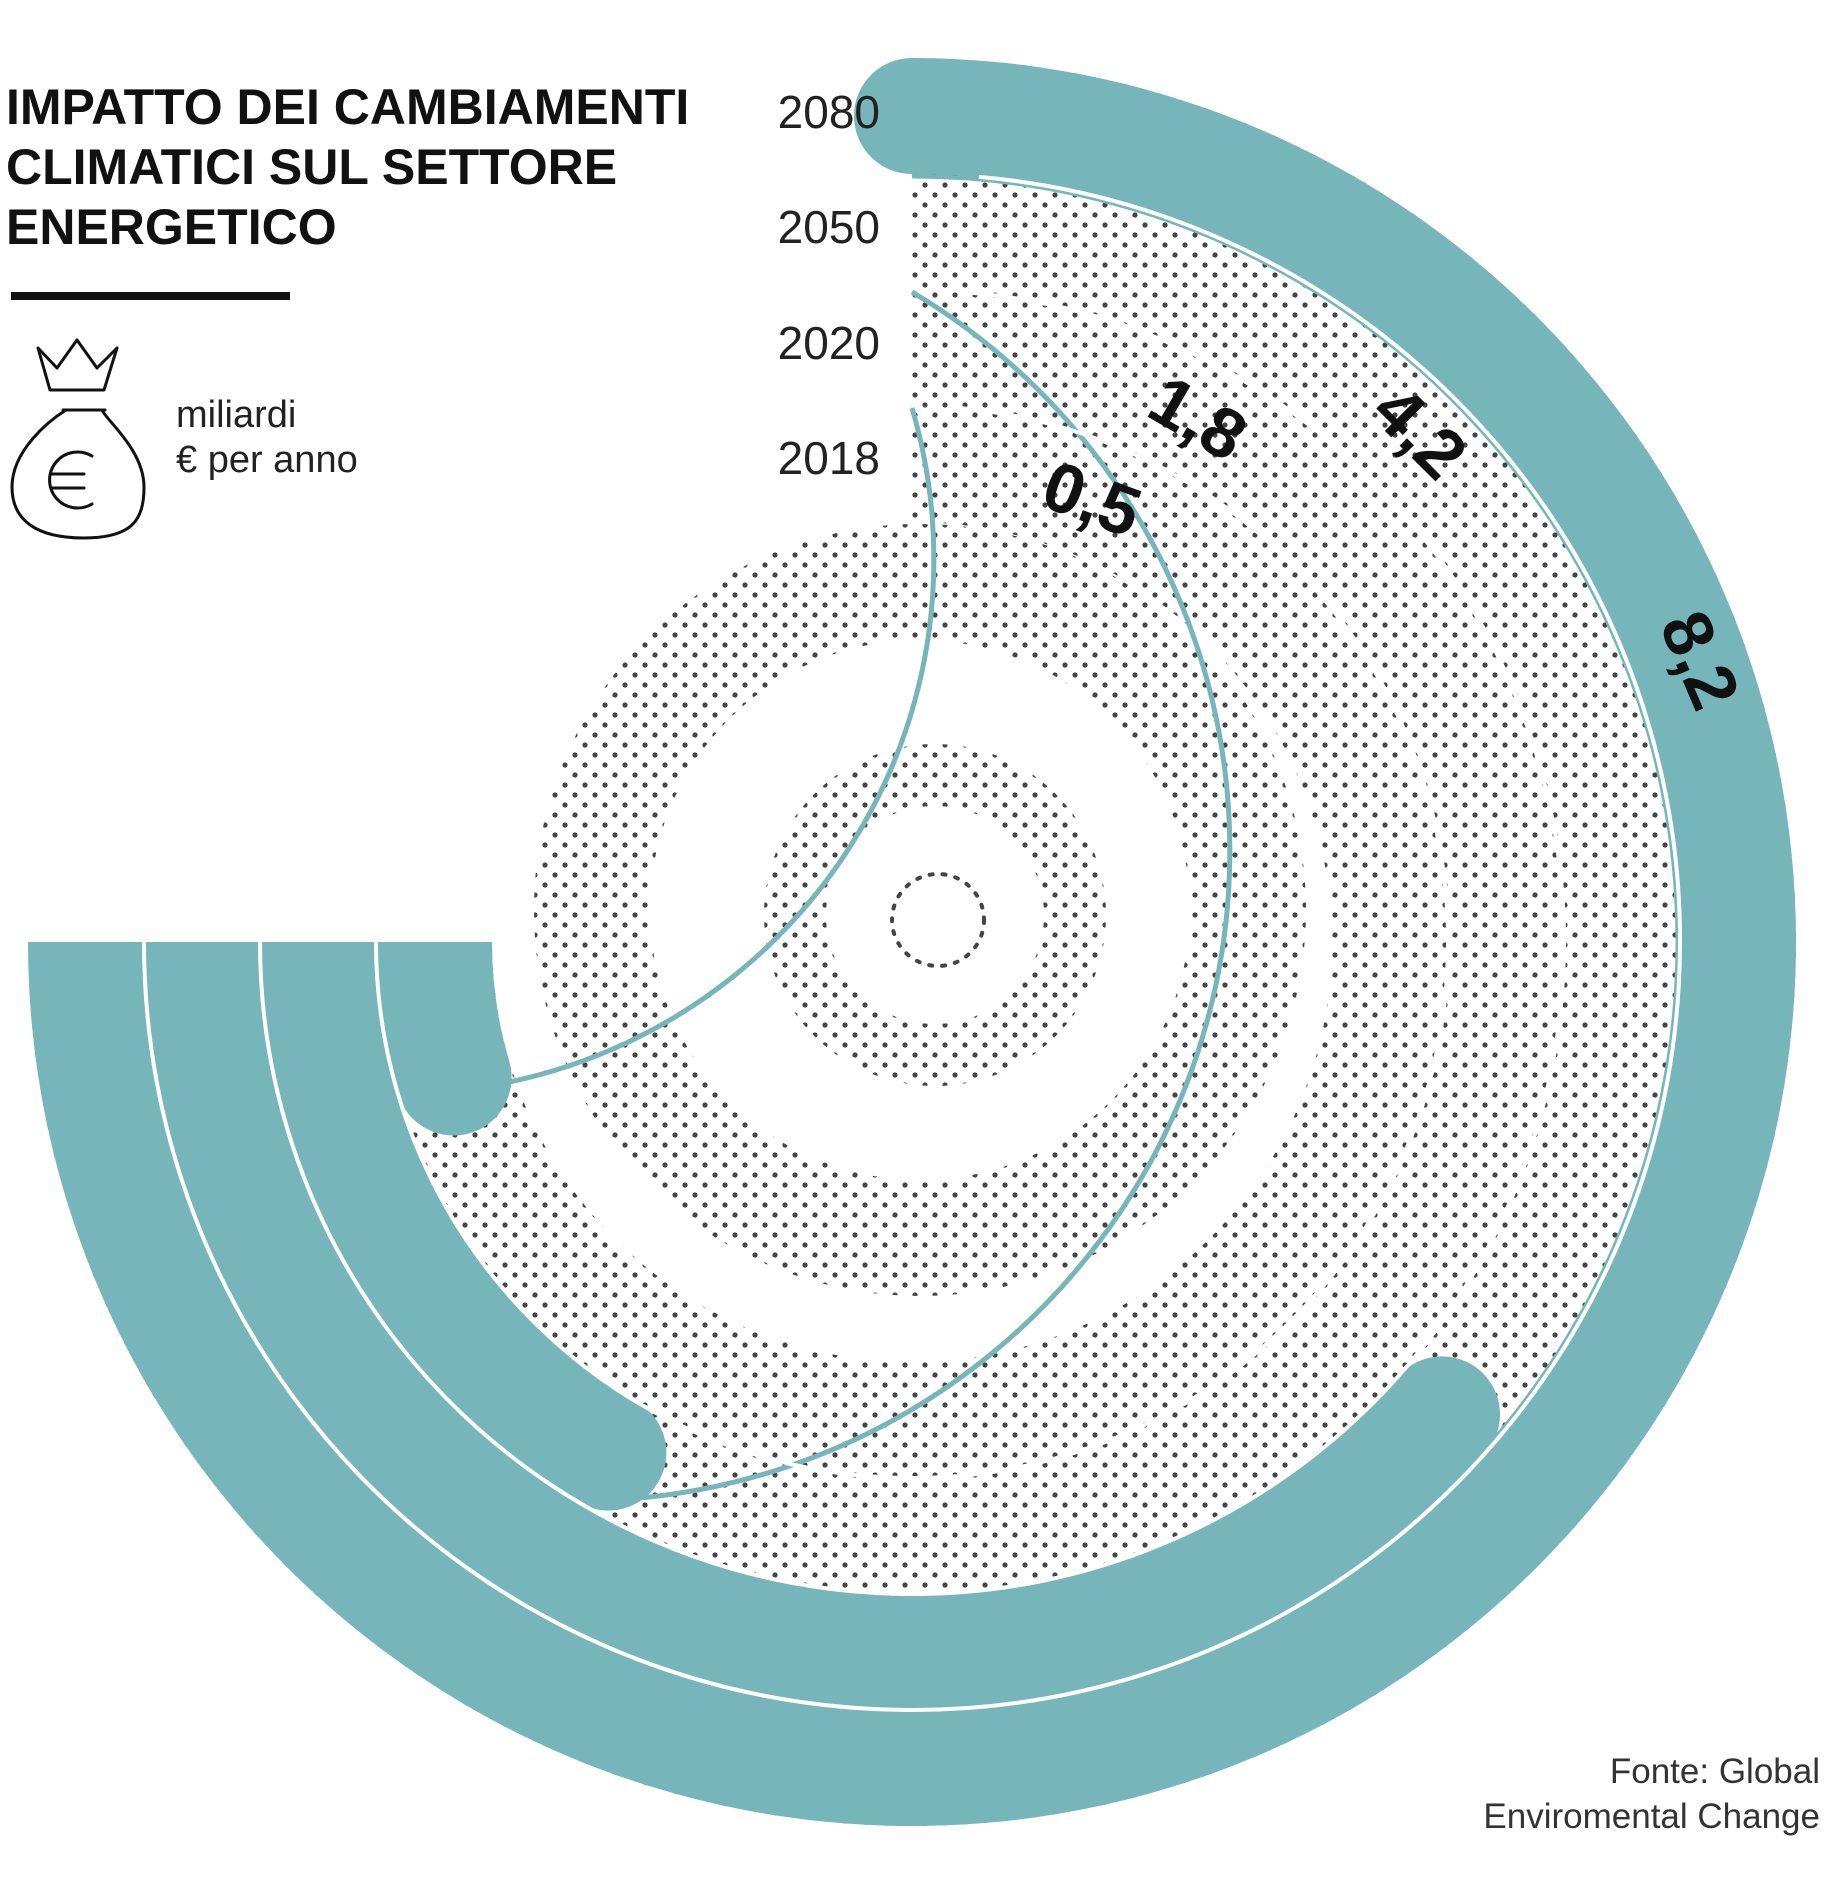  I want to click on year-label-2080: 2080, so click(829, 112).